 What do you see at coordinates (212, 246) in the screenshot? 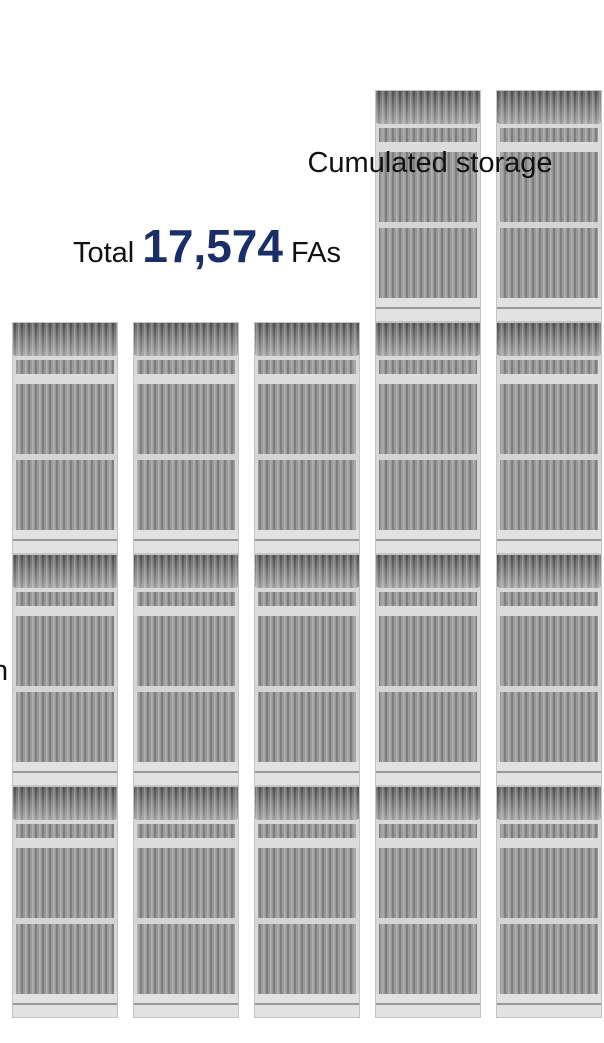
I see `total-value: 17,574` at bounding box center [212, 246].